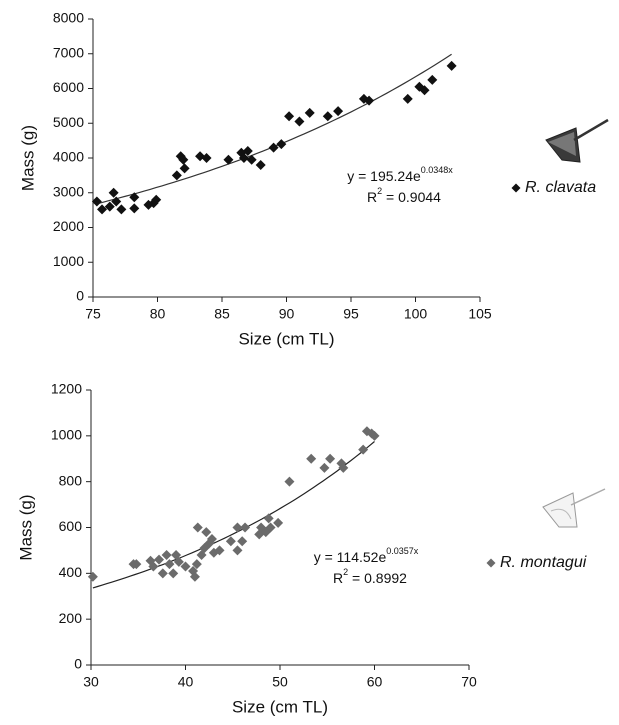 This screenshot has width=619, height=725. I want to click on x-tick-label: 95, so click(351, 314).